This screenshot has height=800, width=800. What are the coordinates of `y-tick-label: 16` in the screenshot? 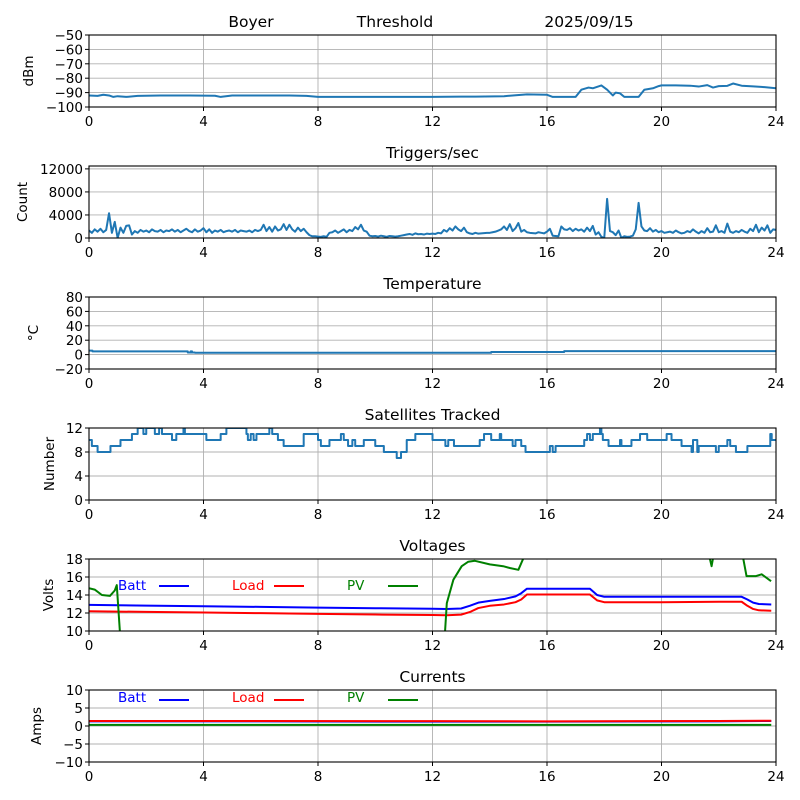 It's located at (74, 578).